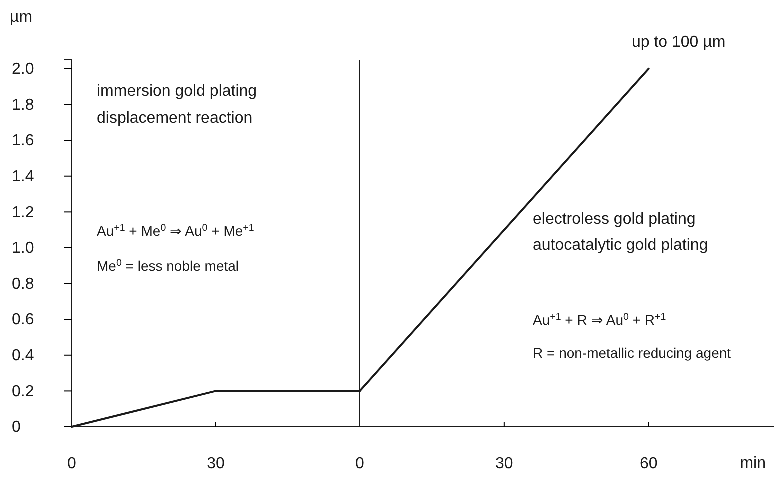  What do you see at coordinates (23, 284) in the screenshot?
I see `y-tick-label: 0.8` at bounding box center [23, 284].